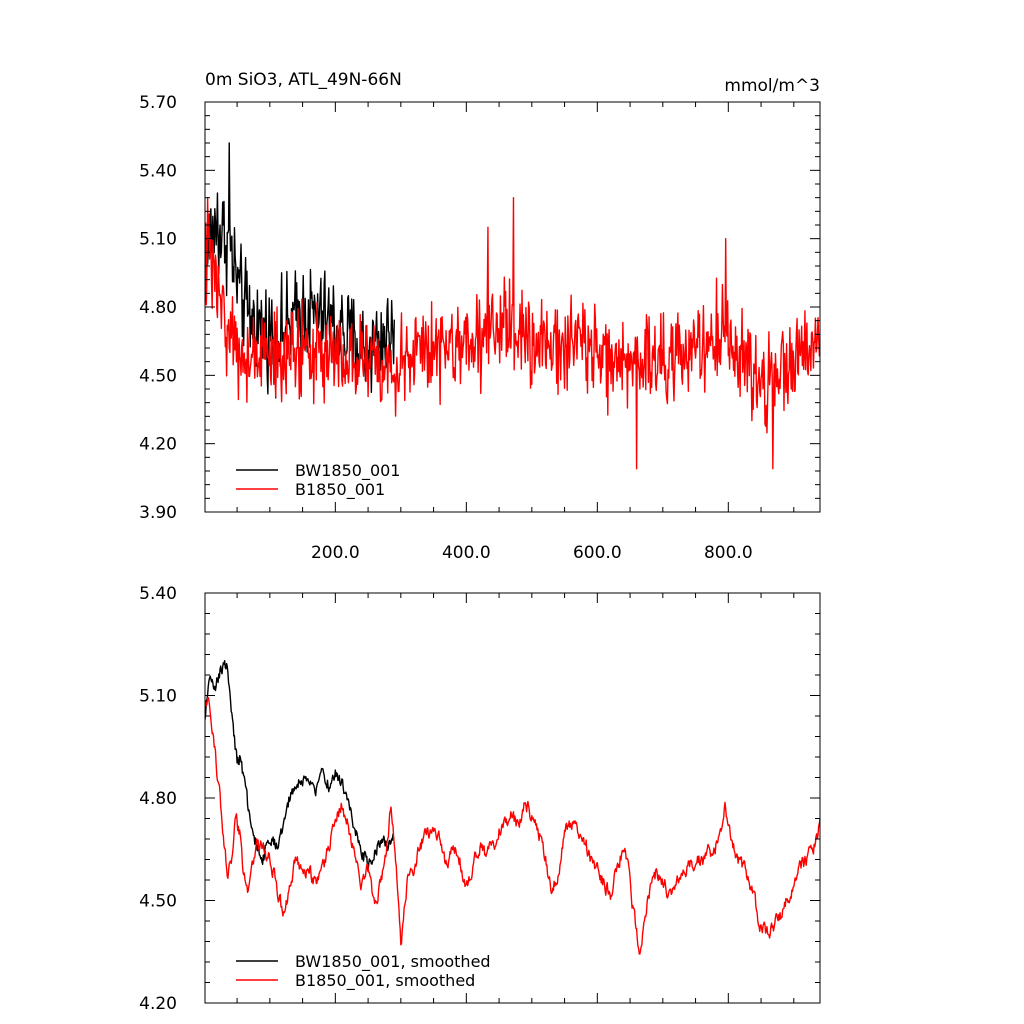 The width and height of the screenshot is (1024, 1024). I want to click on y-tick-label: 5.70, so click(158, 103).